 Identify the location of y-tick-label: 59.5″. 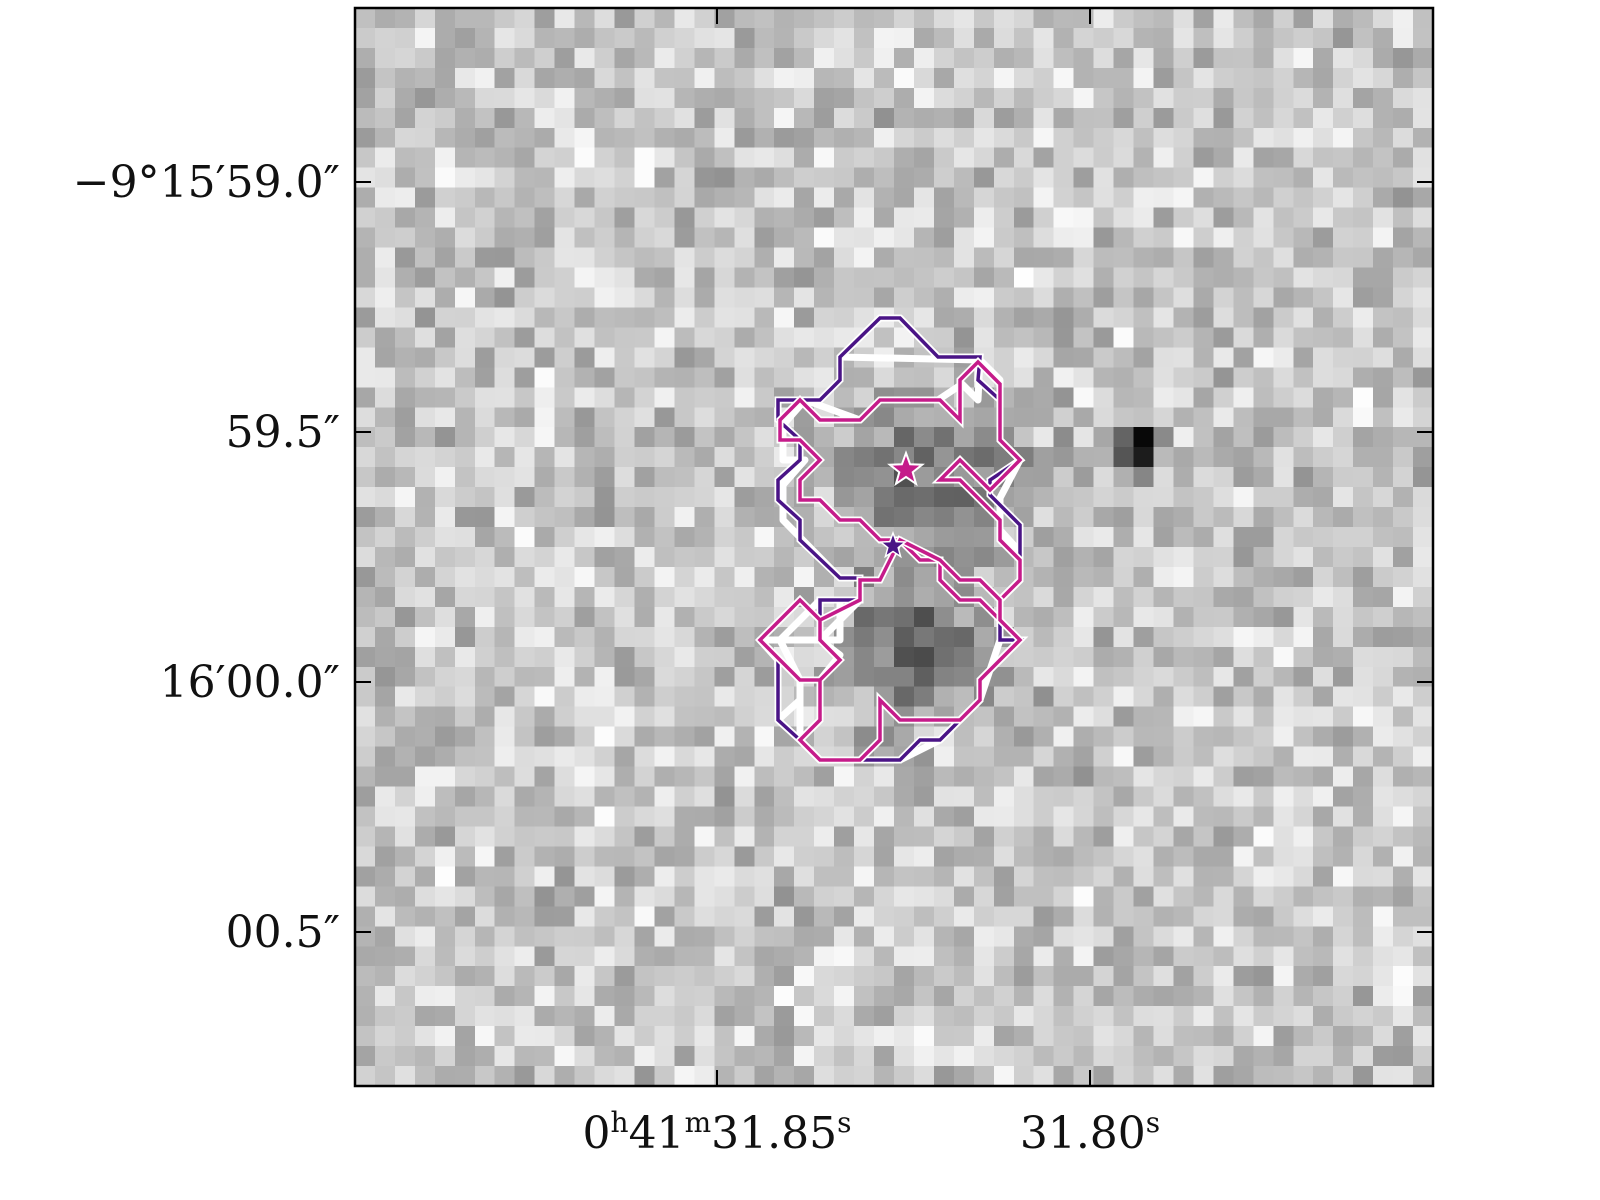
(283, 432).